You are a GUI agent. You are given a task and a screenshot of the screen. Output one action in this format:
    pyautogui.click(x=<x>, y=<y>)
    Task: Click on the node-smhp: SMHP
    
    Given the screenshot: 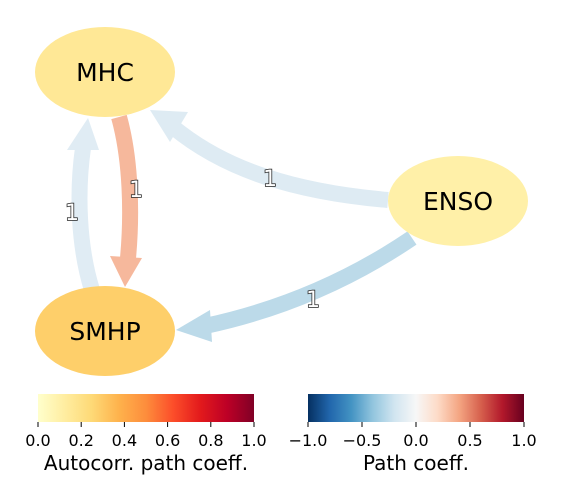 What is the action you would take?
    pyautogui.click(x=105, y=331)
    